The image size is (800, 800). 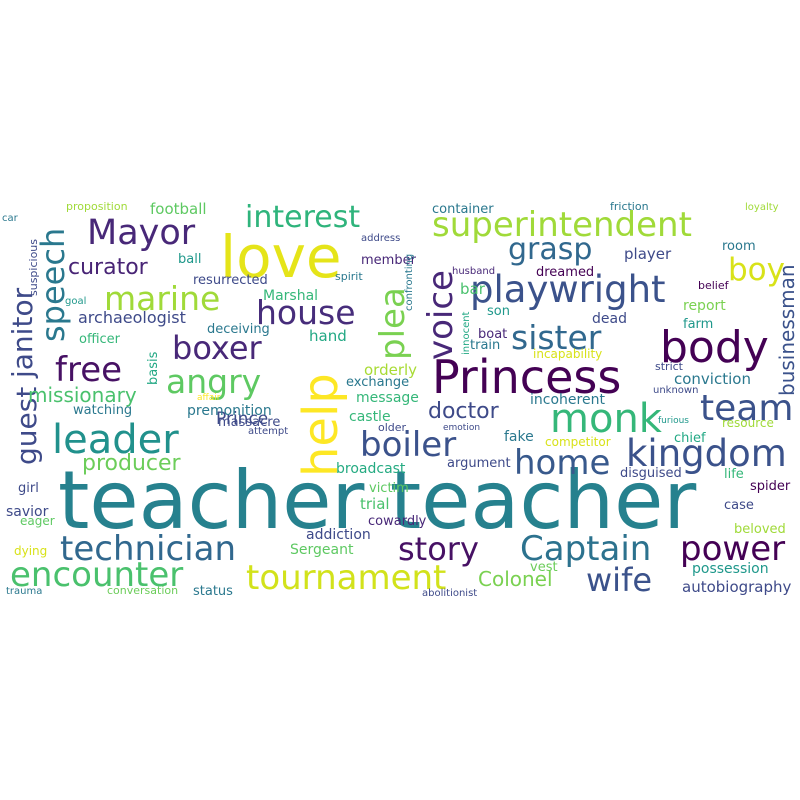 I want to click on word-vest: vest, so click(x=544, y=567).